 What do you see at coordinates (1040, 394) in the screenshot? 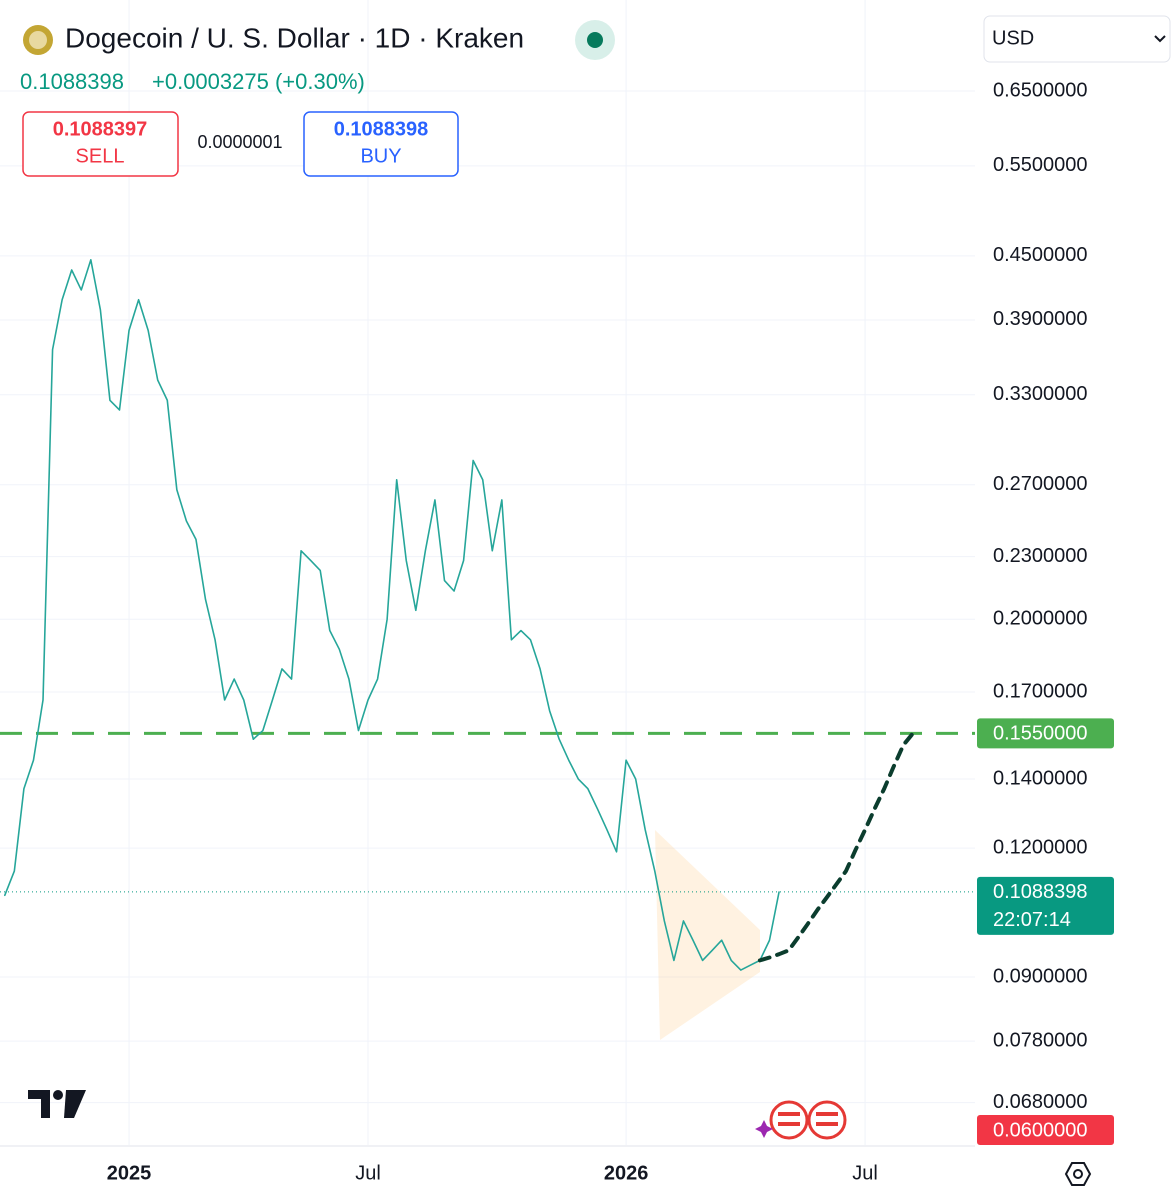
I see `y-tick-label: 0.3300000` at bounding box center [1040, 394].